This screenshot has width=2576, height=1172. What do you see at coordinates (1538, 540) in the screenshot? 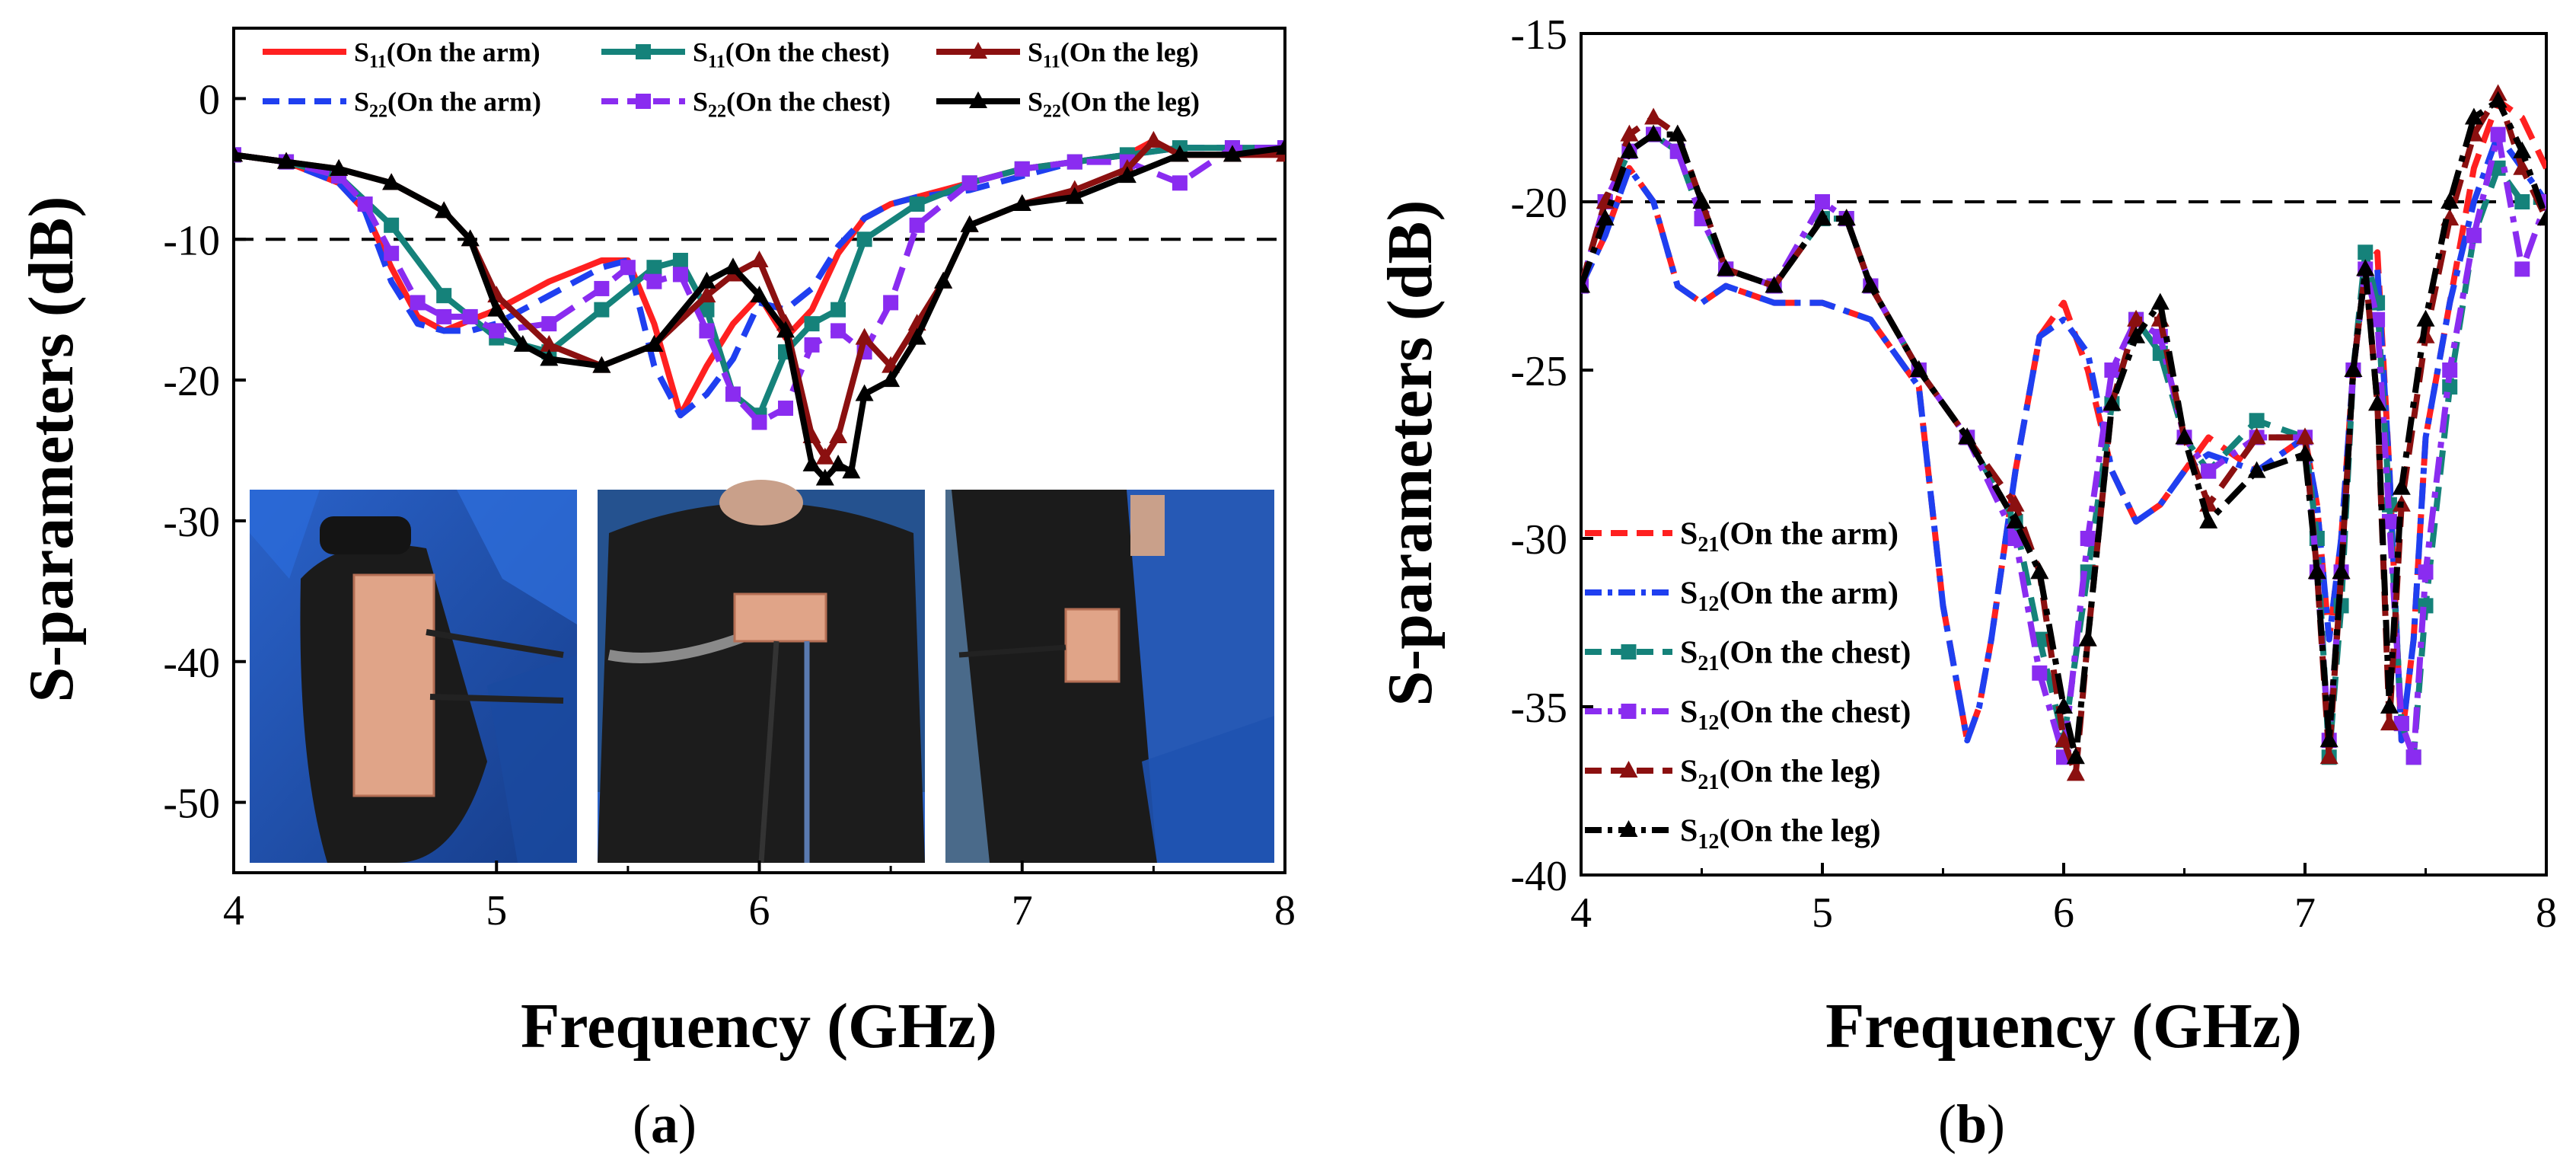
I see `y-tick-label: -30` at bounding box center [1538, 540].